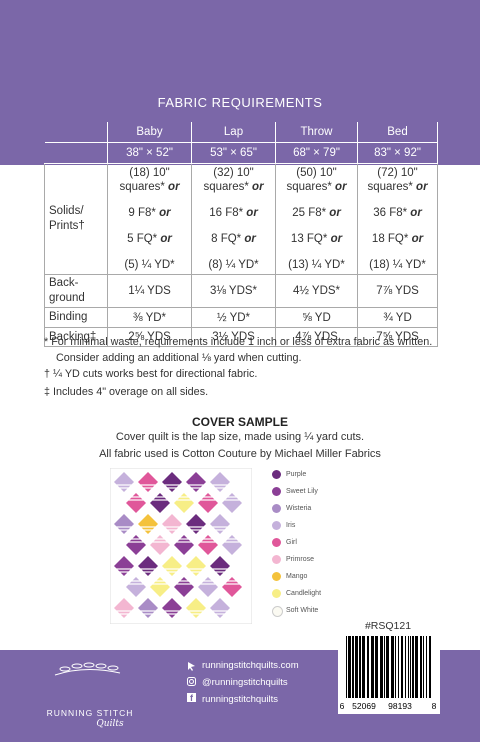  Describe the element at coordinates (316, 239) in the screenshot. I see `cell-line: 13 FQ* or` at that location.